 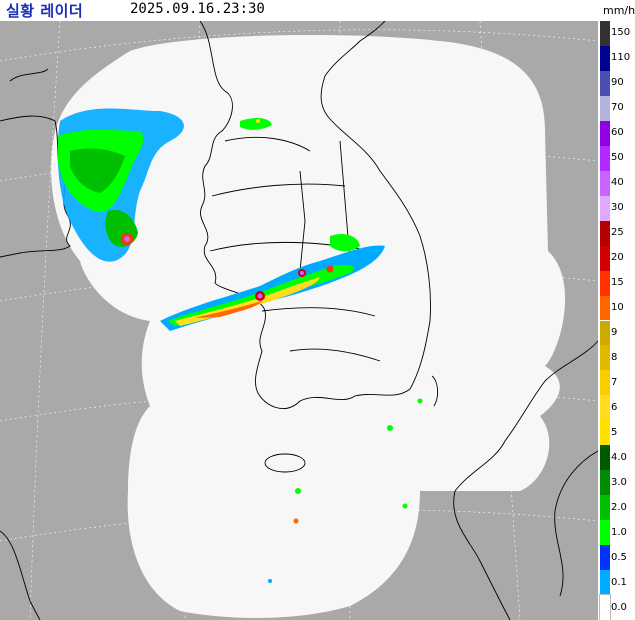 What do you see at coordinates (45, 11) in the screenshot?
I see `page-title: 실황 레이더` at bounding box center [45, 11].